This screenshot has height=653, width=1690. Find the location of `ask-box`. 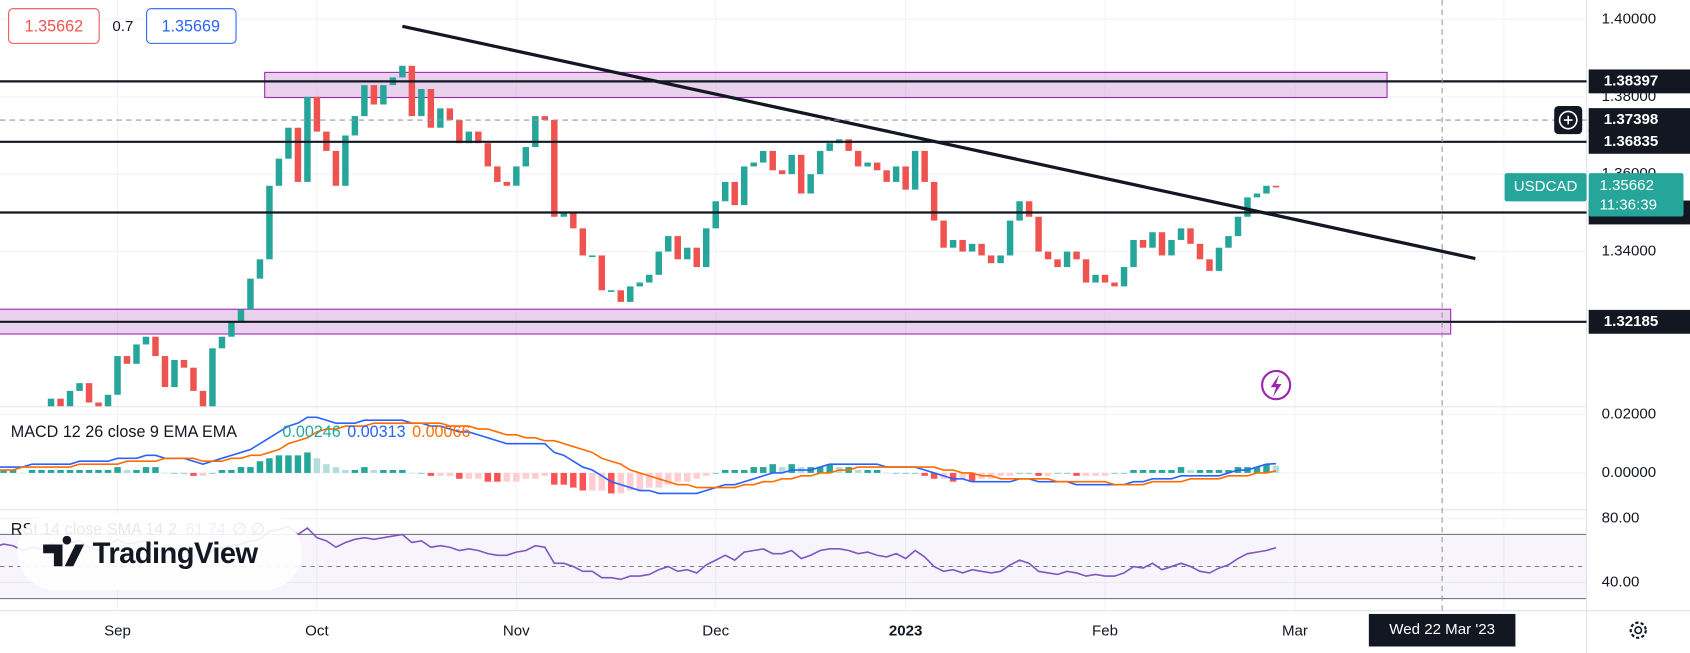

ask-box is located at coordinates (191, 26).